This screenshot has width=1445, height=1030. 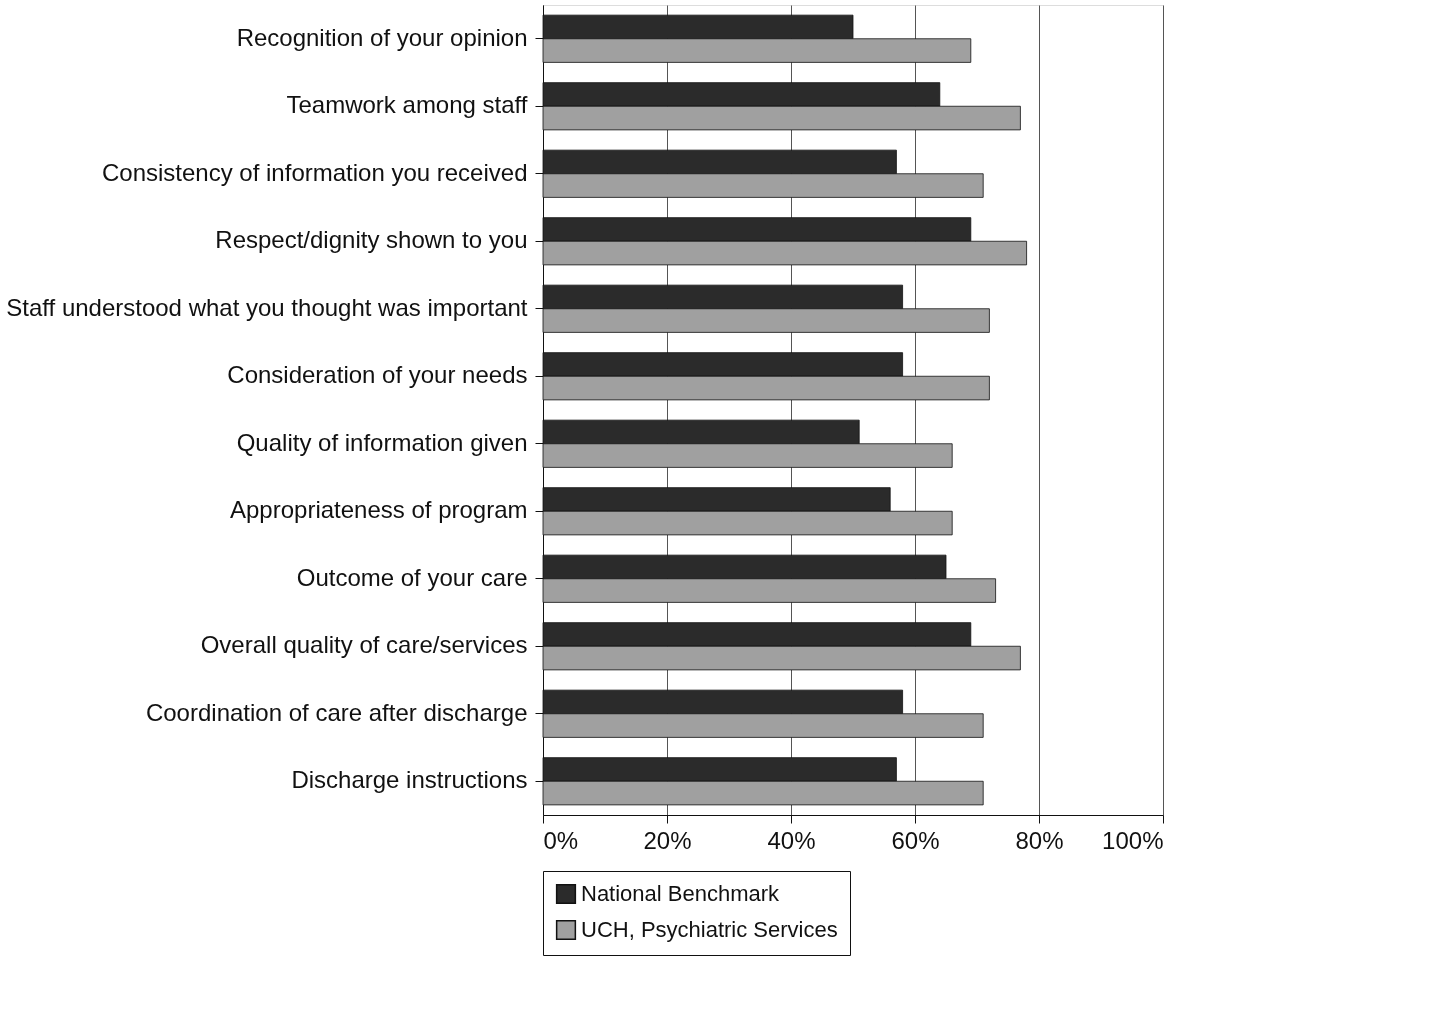 What do you see at coordinates (561, 840) in the screenshot?
I see `x-tick-label: 0%` at bounding box center [561, 840].